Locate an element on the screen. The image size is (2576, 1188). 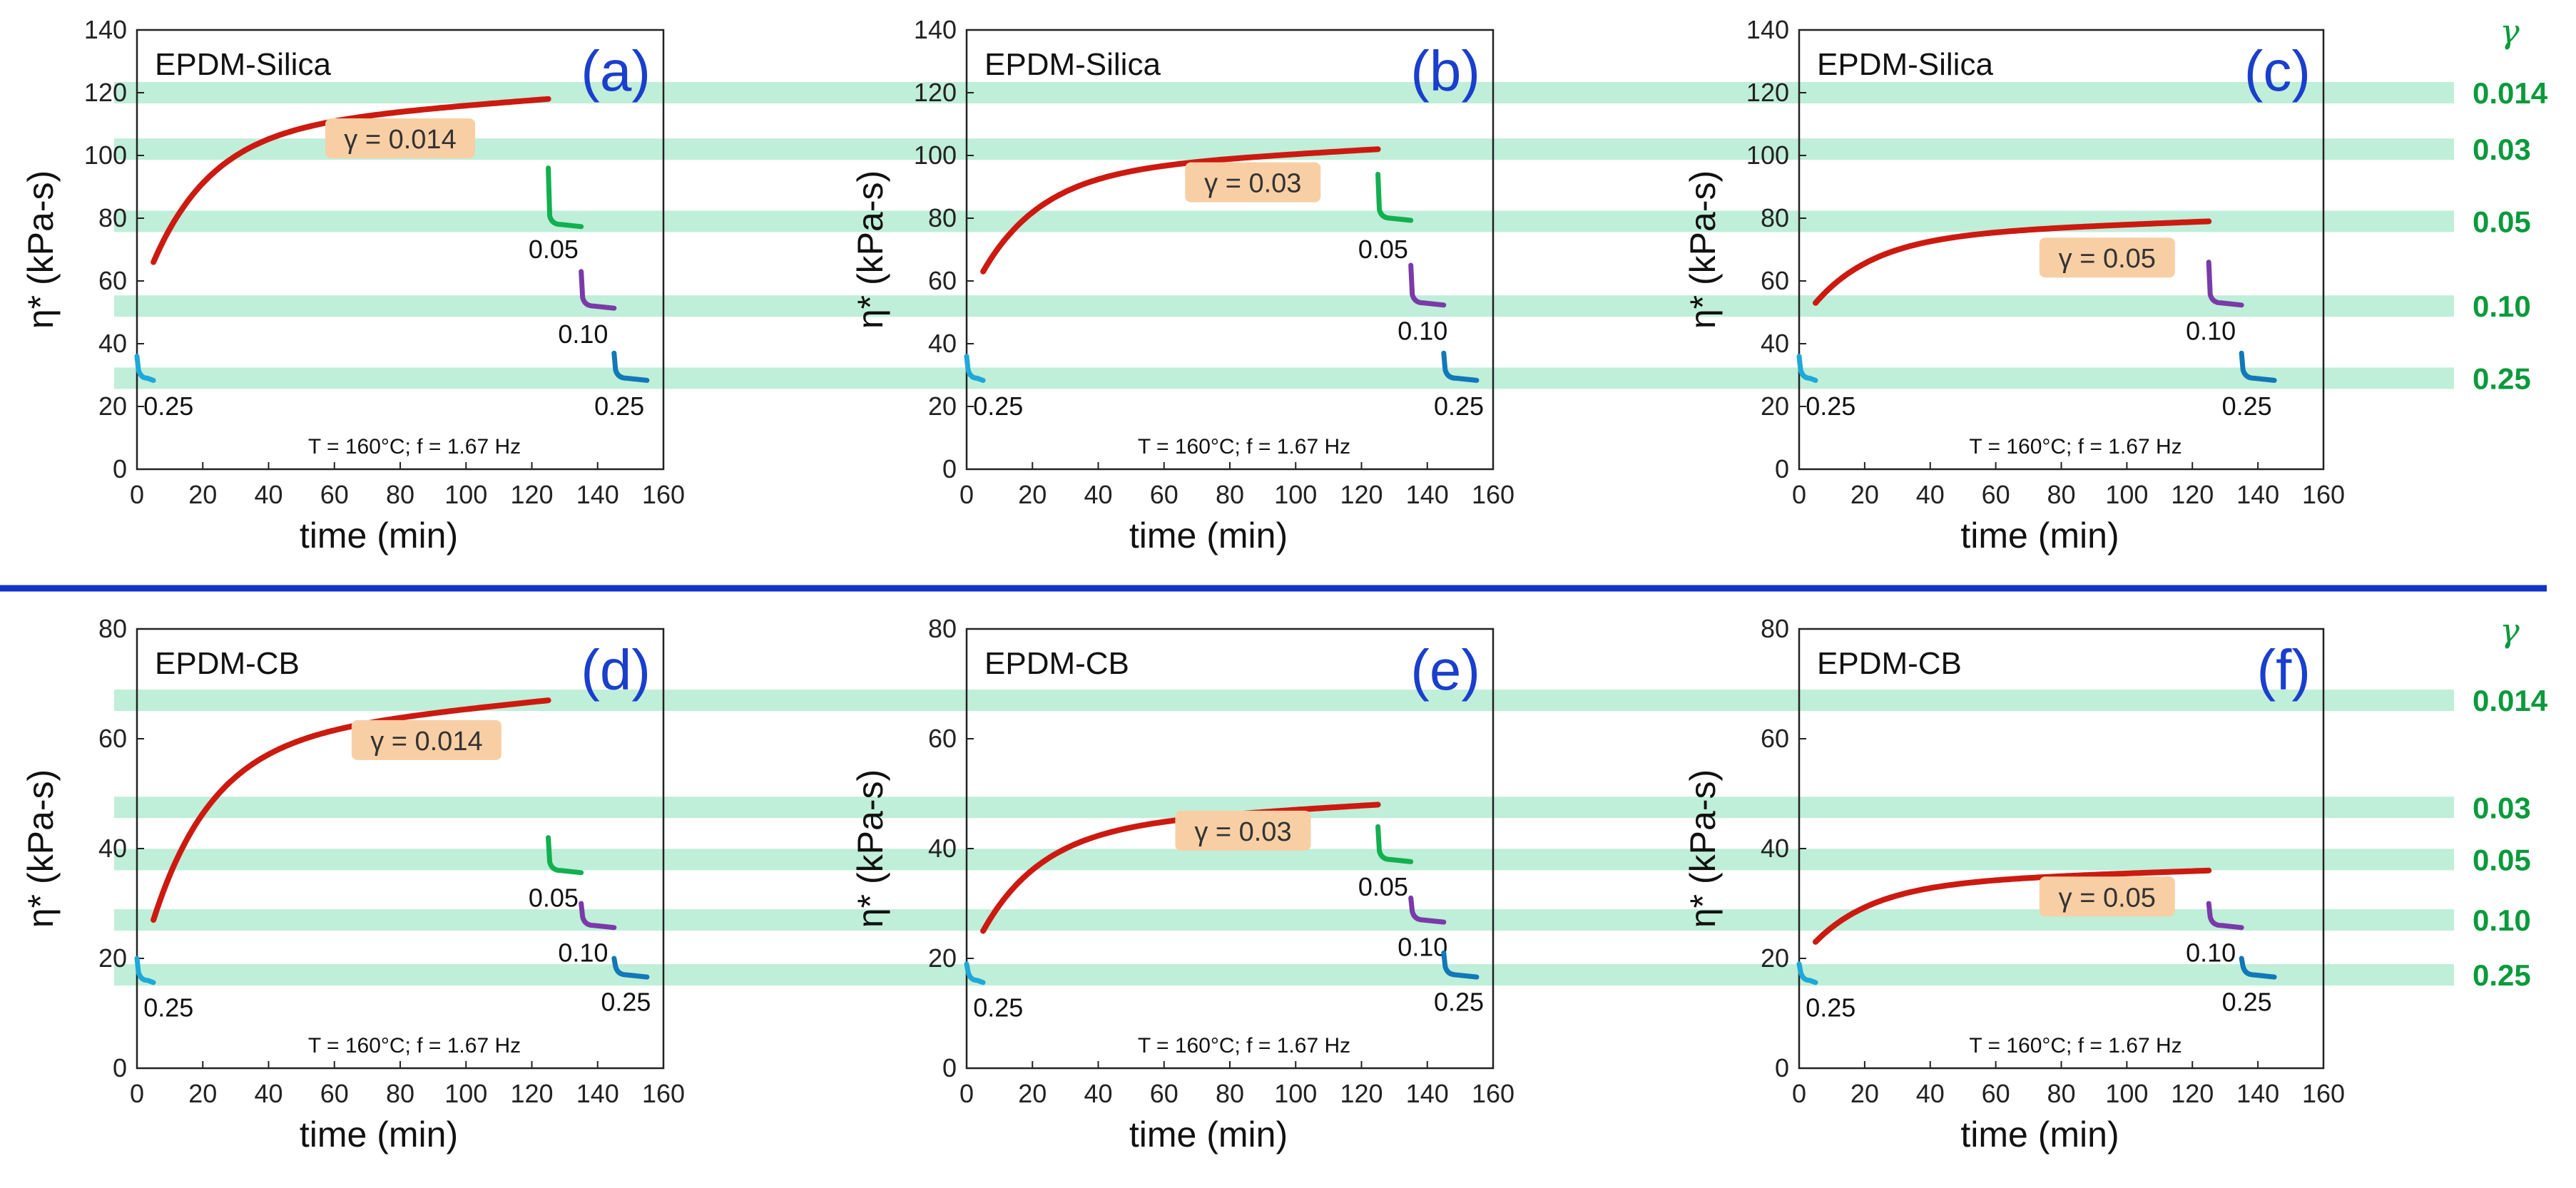
panel-letter: (e) is located at coordinates (1445, 670).